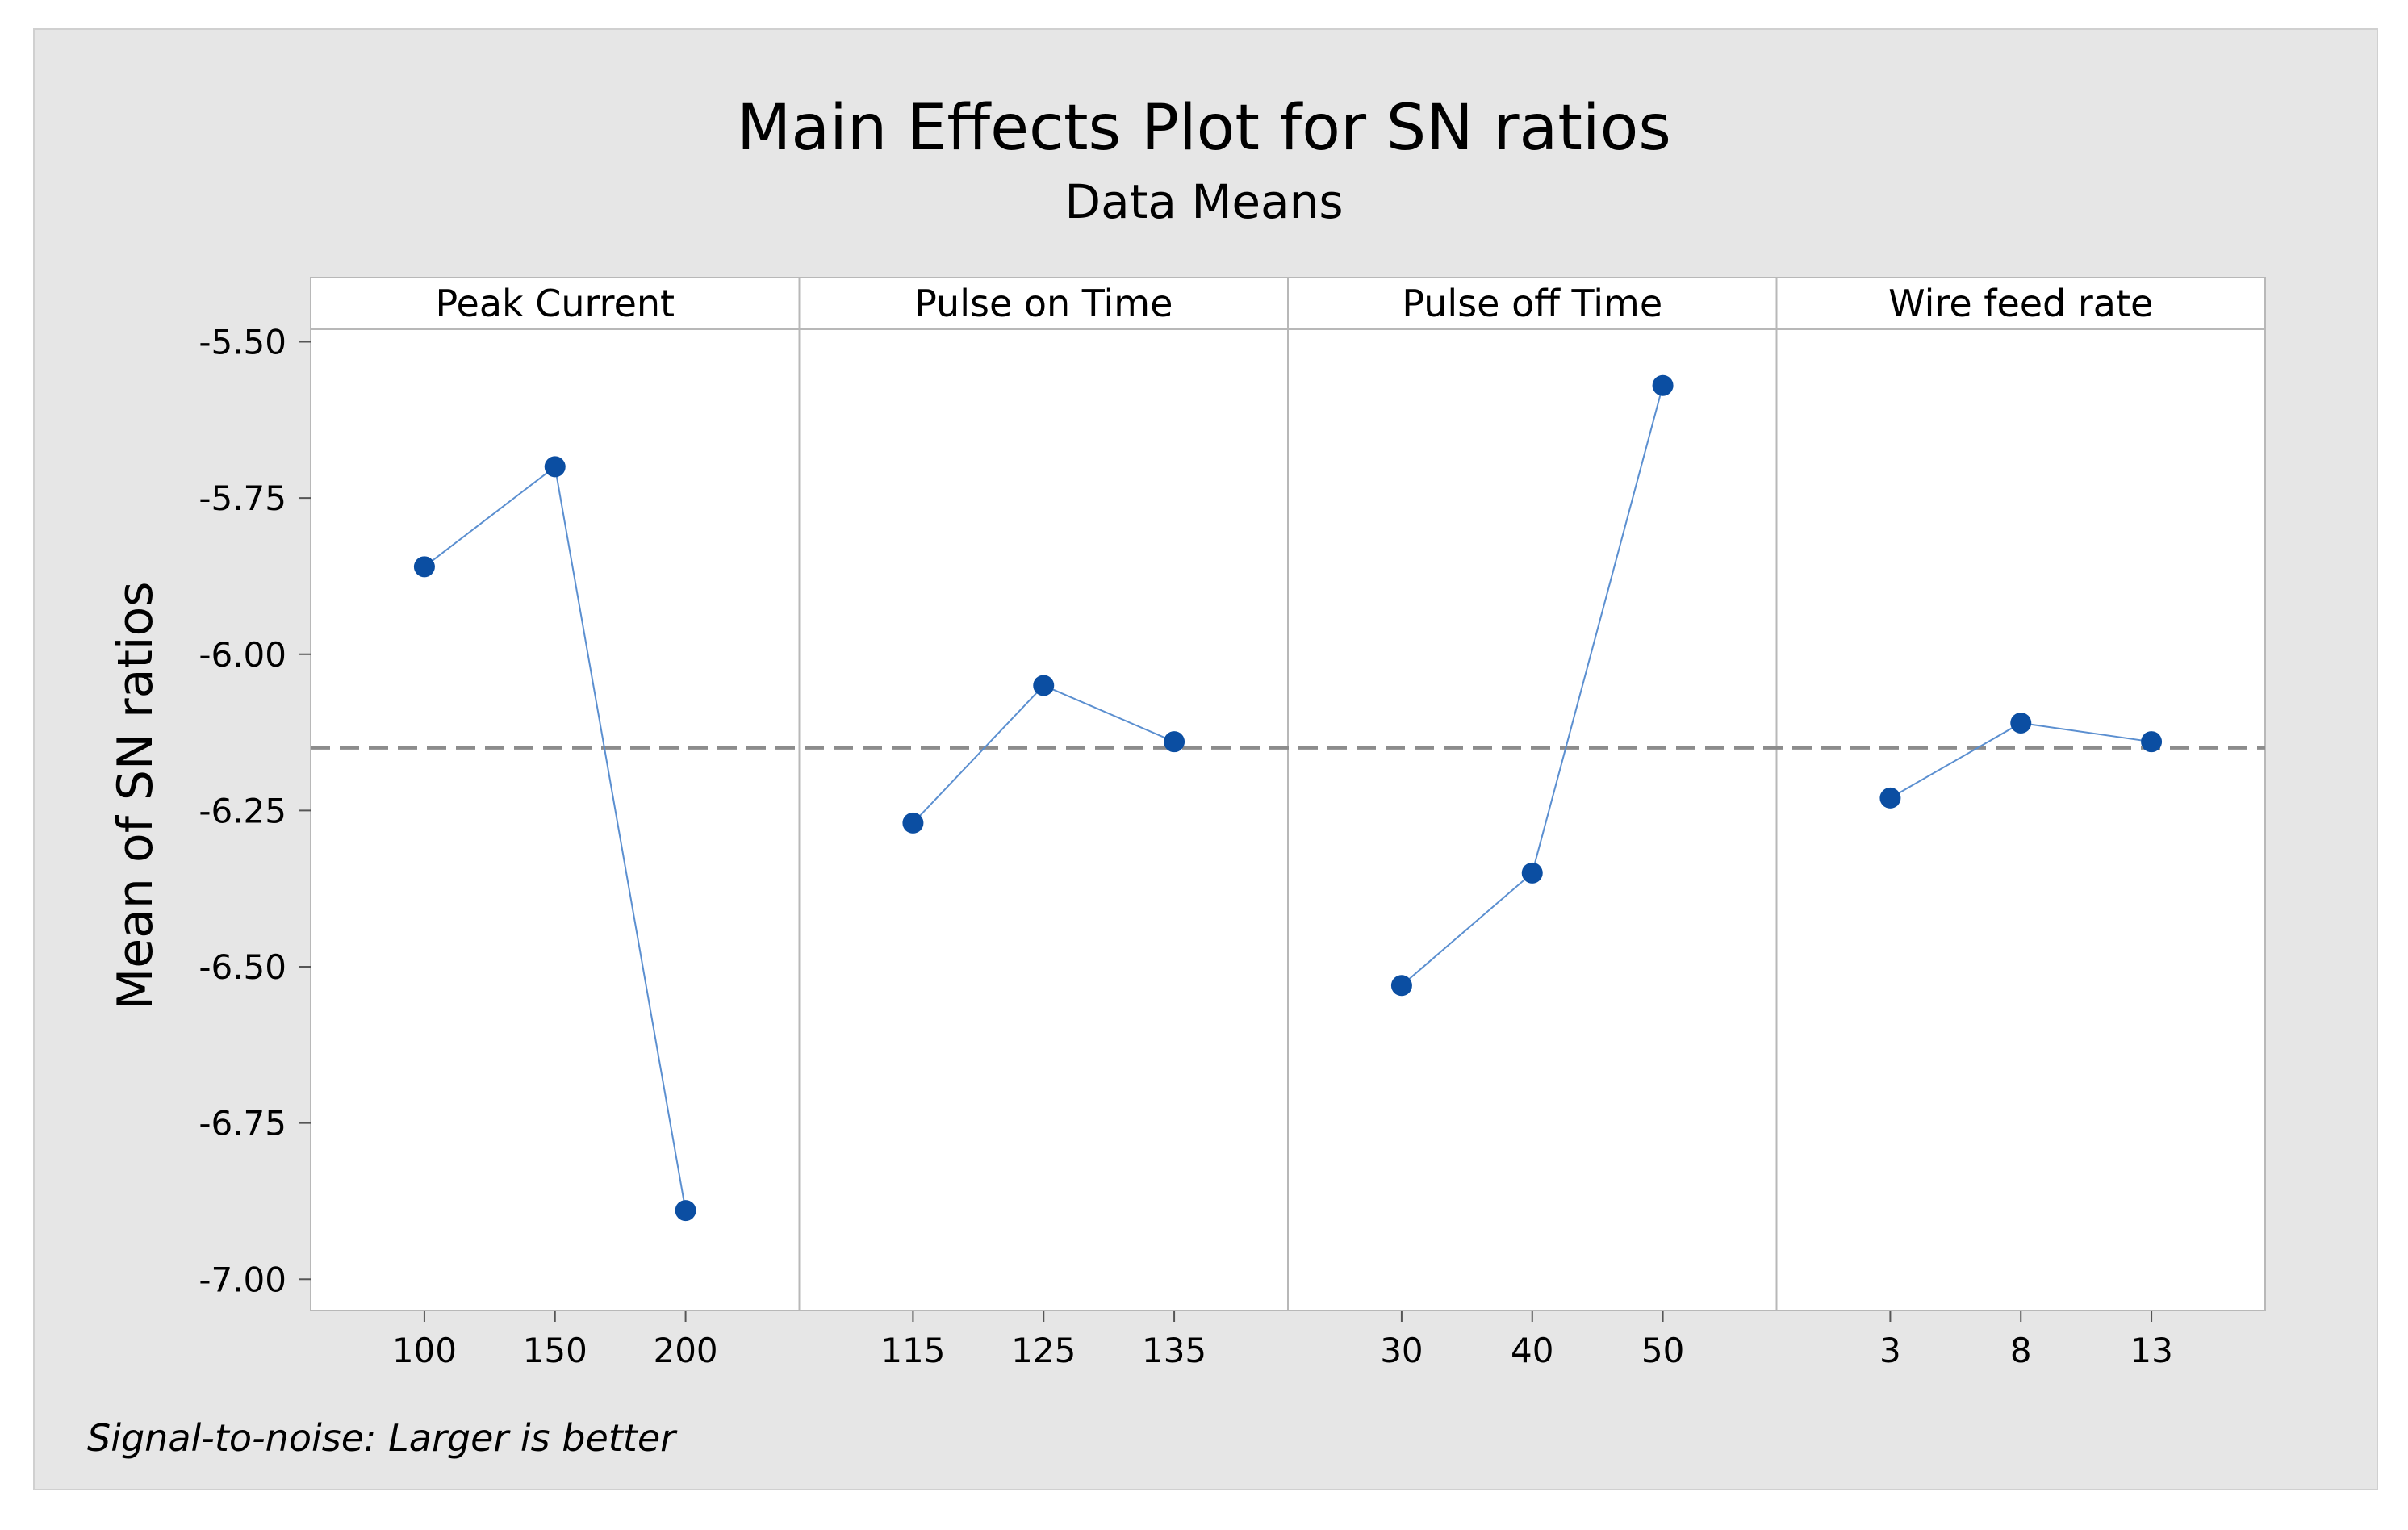  Describe the element at coordinates (1043, 1350) in the screenshot. I see `x-tick-label: 125` at that location.